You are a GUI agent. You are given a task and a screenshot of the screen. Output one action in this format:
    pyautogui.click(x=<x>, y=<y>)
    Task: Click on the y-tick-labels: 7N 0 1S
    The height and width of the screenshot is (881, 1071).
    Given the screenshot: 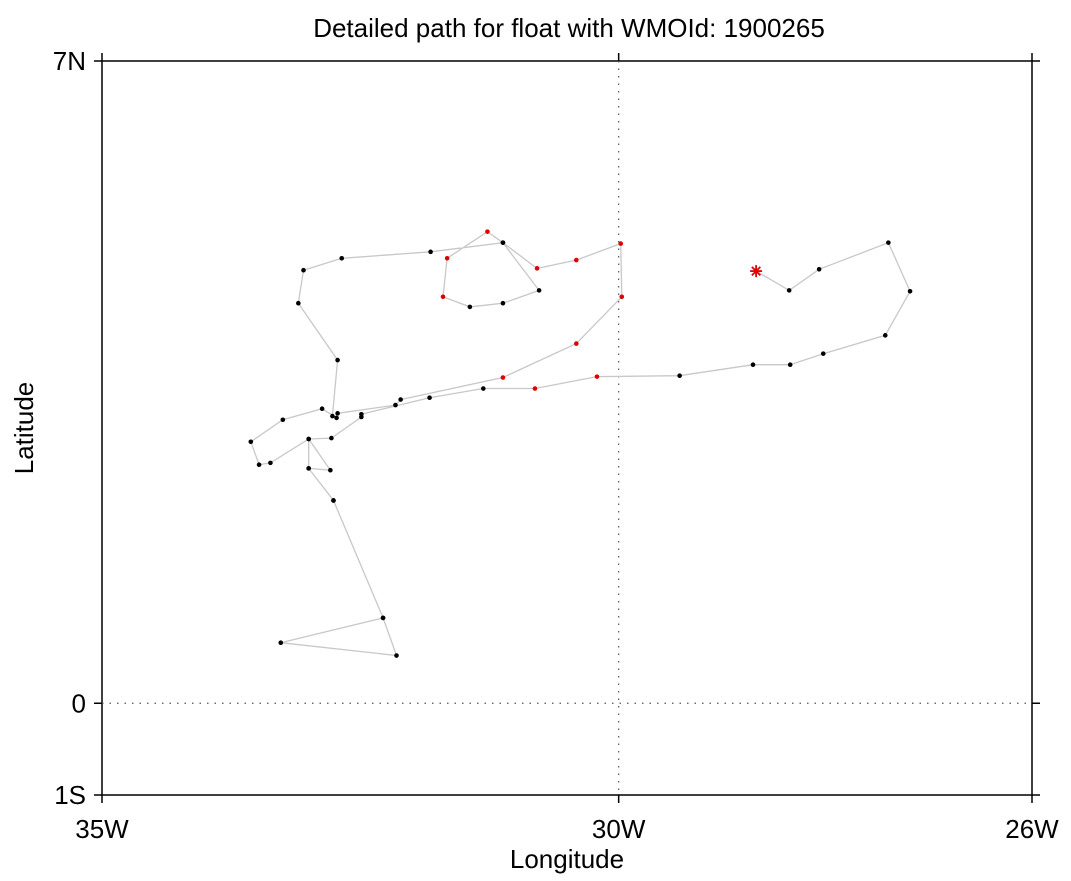 What is the action you would take?
    pyautogui.click(x=69, y=428)
    